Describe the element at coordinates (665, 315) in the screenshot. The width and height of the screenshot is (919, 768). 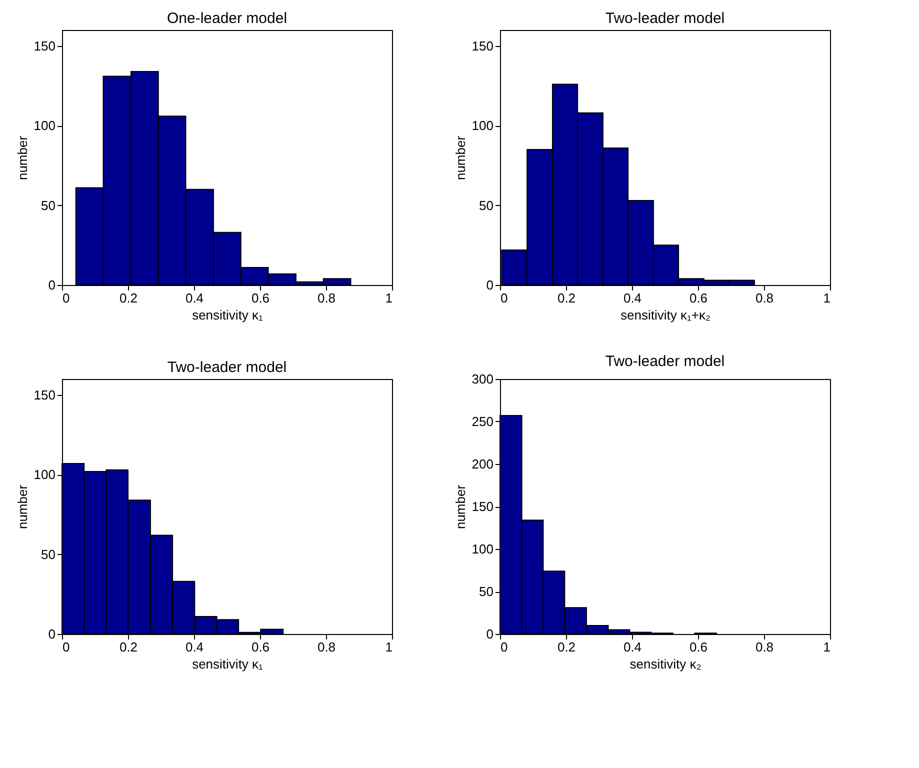
I see `x-axis-title: sensitivity κ₁+κ₂` at that location.